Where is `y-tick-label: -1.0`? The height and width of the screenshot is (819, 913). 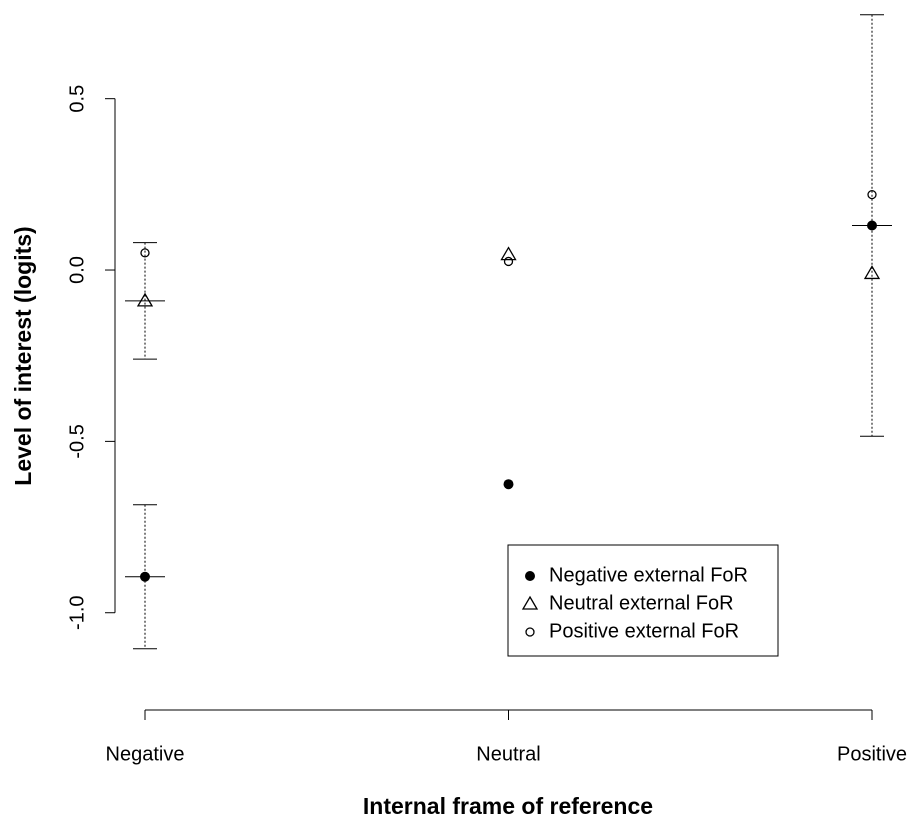 y-tick-label: -1.0 is located at coordinates (77, 612).